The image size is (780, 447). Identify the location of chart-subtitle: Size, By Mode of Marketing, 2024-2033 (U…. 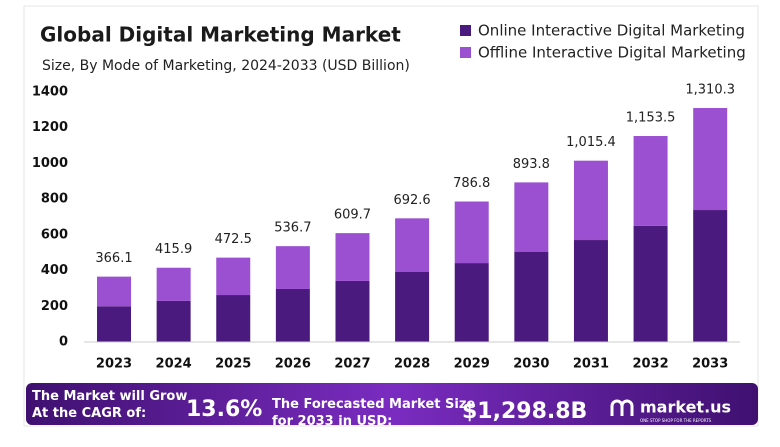
(226, 66).